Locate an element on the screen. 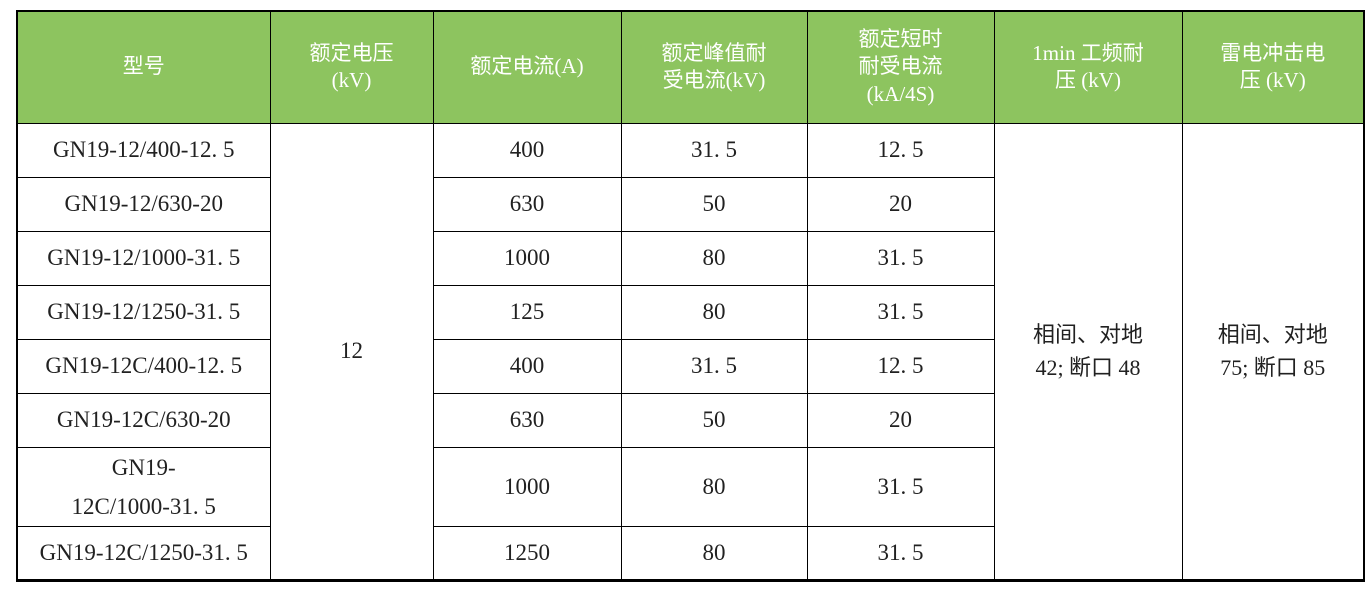 This screenshot has height=590, width=1366. lightning-impulse-cell: 相间、对地 75; 断口 85 is located at coordinates (1273, 351).